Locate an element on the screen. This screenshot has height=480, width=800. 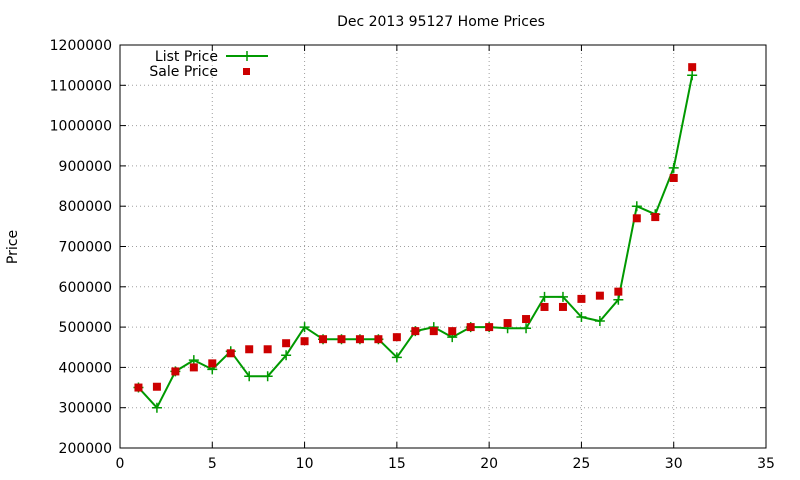
x-tick-label: 5 is located at coordinates (212, 464).